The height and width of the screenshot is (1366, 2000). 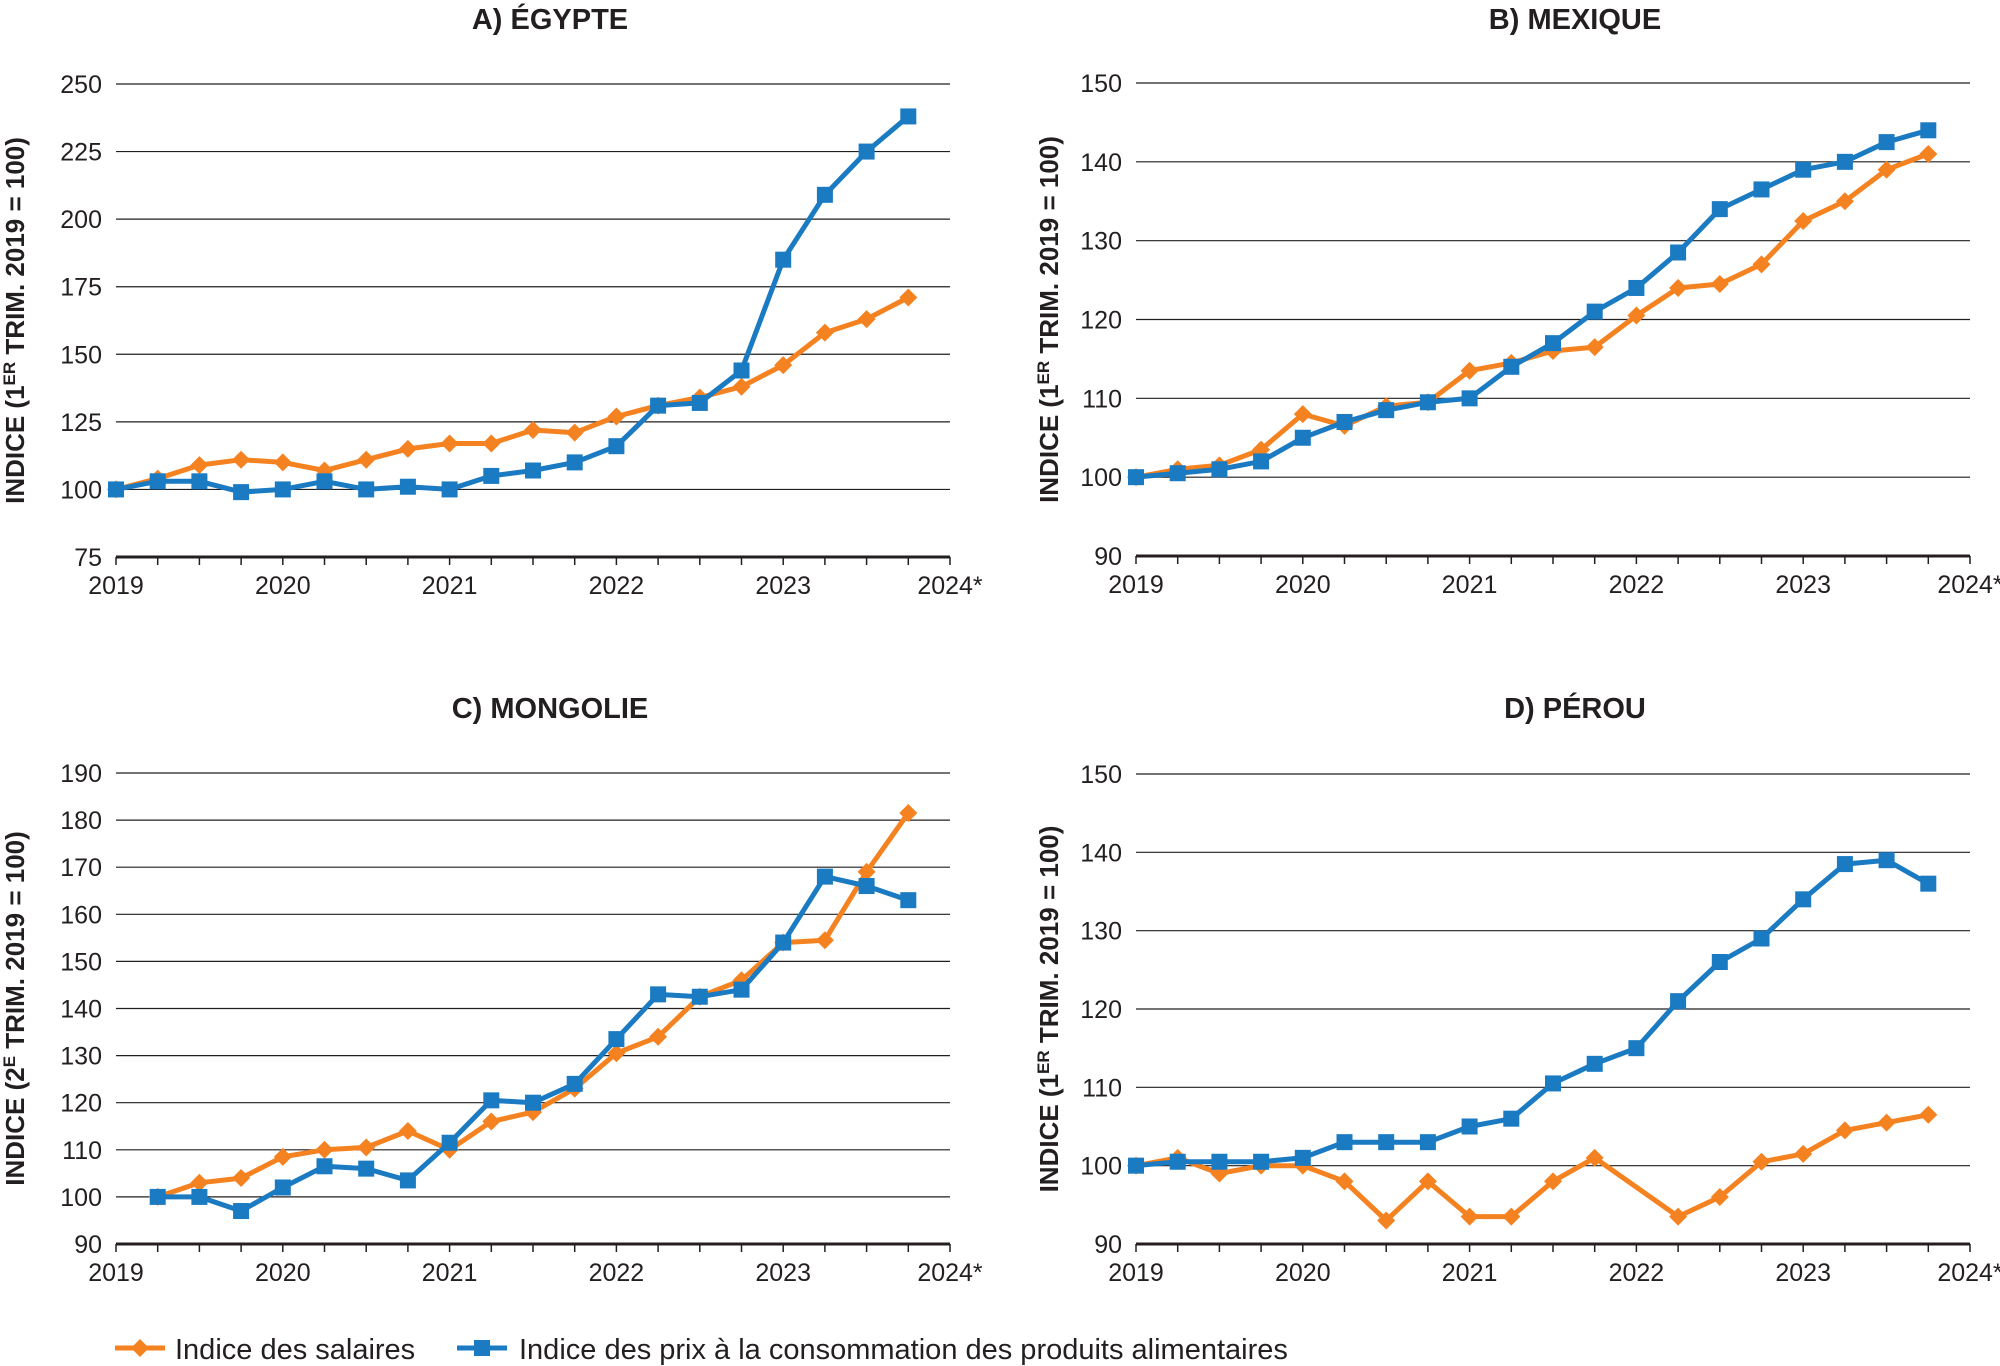 What do you see at coordinates (295, 1350) in the screenshot?
I see `legend-wage-label: Indice des salaires` at bounding box center [295, 1350].